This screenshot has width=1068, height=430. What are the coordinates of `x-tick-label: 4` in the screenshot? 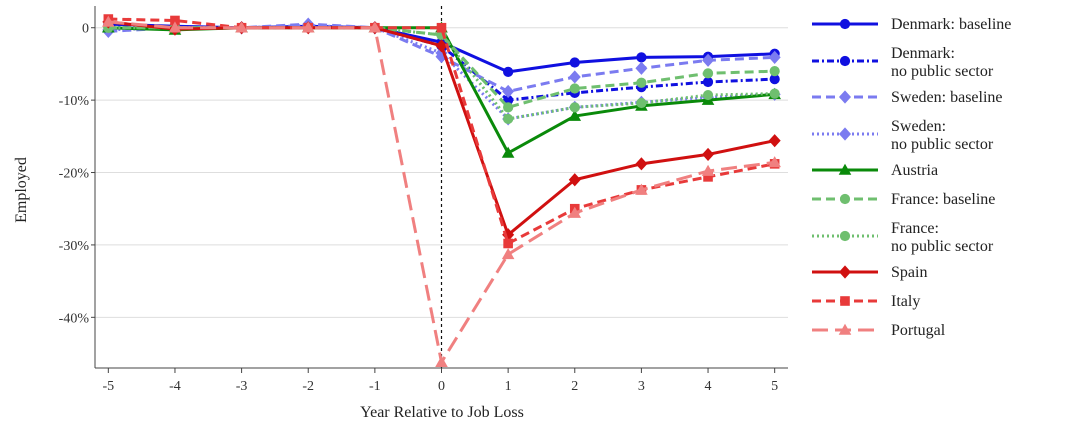 It's located at (708, 386).